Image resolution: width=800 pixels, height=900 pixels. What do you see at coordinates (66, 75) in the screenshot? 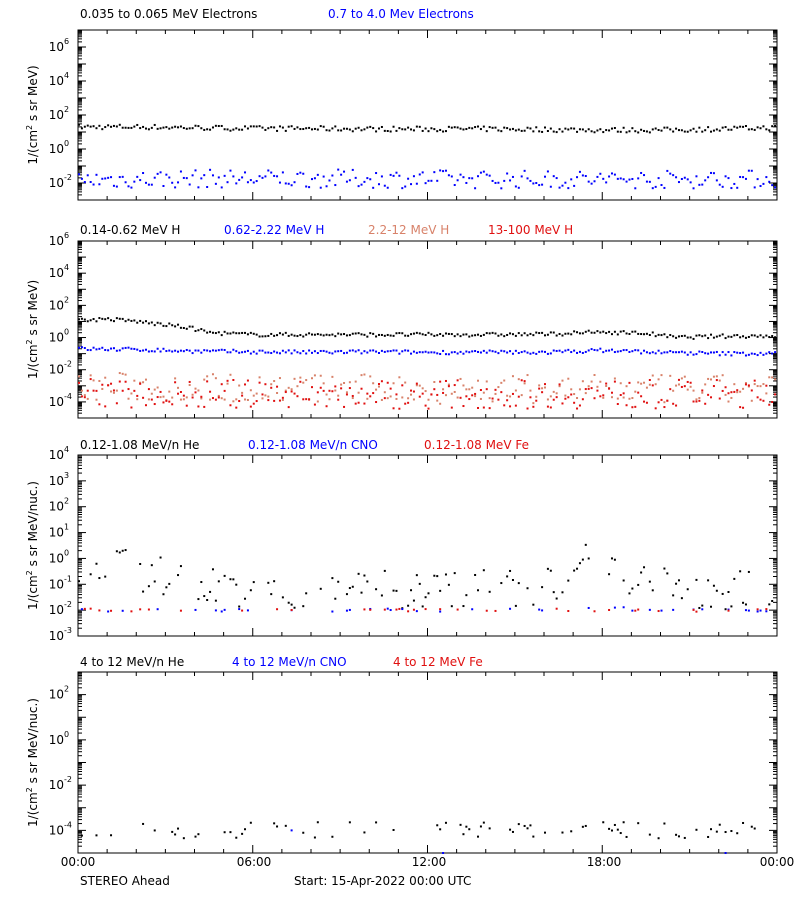
I see `y-tick-label-exponent: 4` at bounding box center [66, 75].